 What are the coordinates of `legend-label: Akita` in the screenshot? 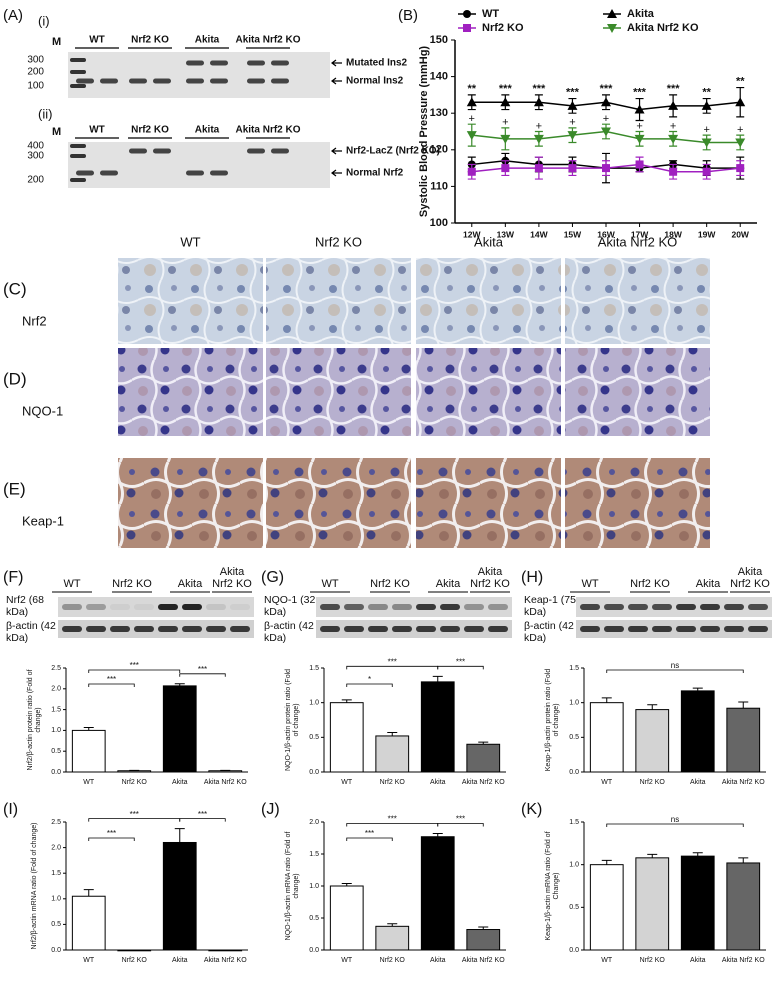 It's located at (641, 14).